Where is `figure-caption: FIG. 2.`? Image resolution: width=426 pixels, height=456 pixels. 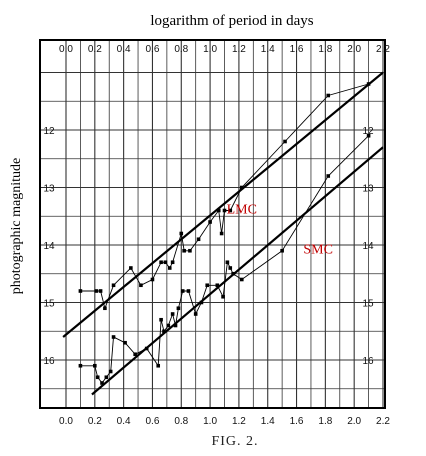
figure-caption: FIG. 2. is located at coordinates (234, 441).